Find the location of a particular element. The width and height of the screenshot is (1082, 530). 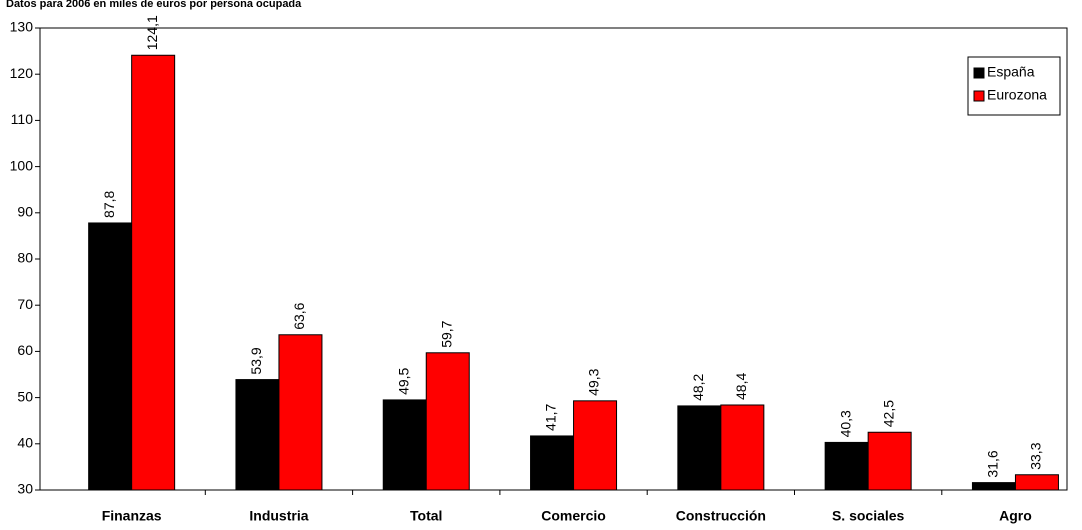

value-label: 48,4 is located at coordinates (741, 386).